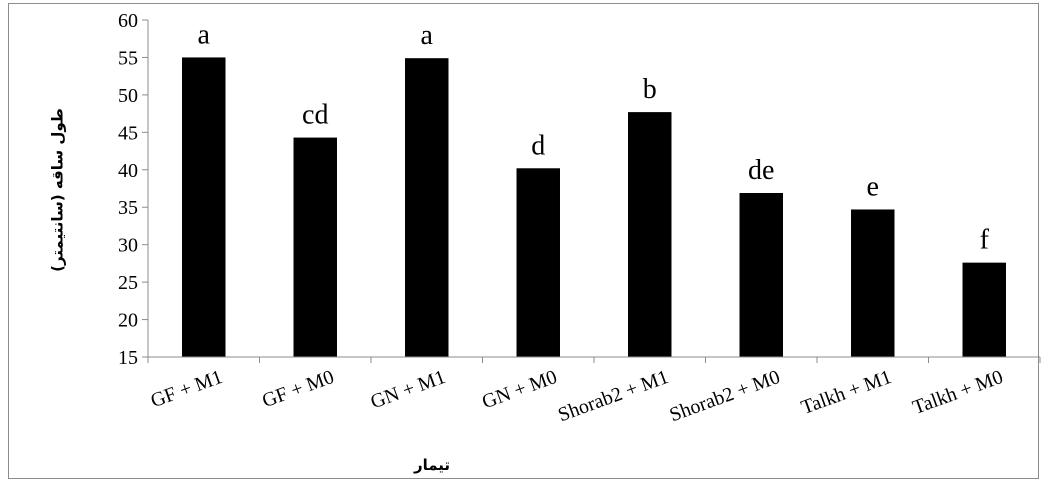 Image resolution: width=1047 pixels, height=485 pixels. Describe the element at coordinates (650, 89) in the screenshot. I see `data-label: b` at that location.